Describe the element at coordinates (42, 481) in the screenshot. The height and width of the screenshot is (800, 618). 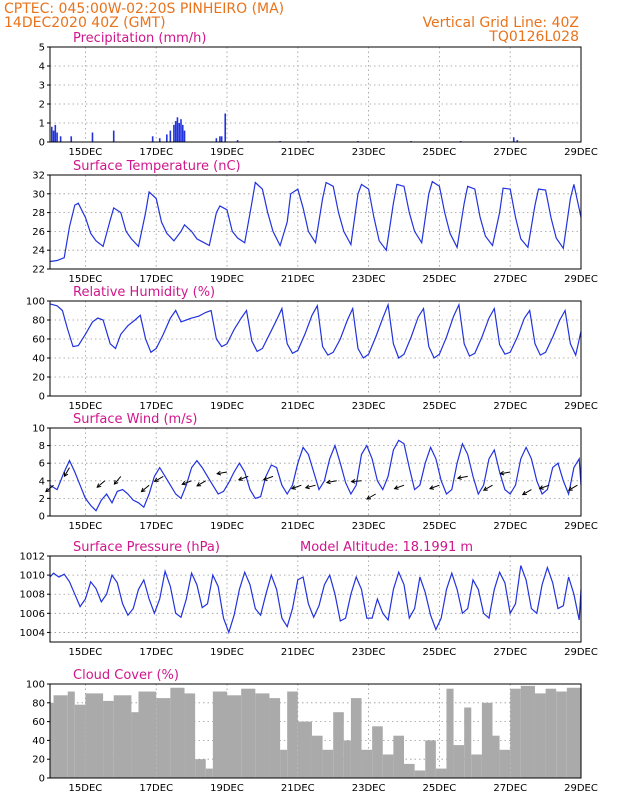
I see `y-tick-label: 4` at that location.